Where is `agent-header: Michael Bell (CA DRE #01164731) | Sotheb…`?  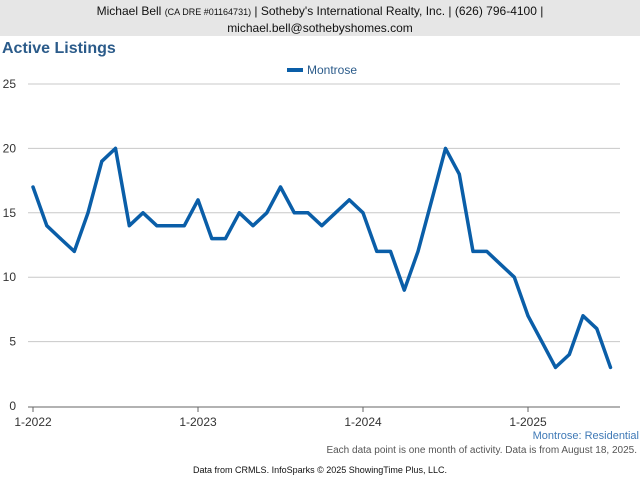
agent-header: Michael Bell (CA DRE #01164731) | Sotheb… is located at coordinates (320, 18).